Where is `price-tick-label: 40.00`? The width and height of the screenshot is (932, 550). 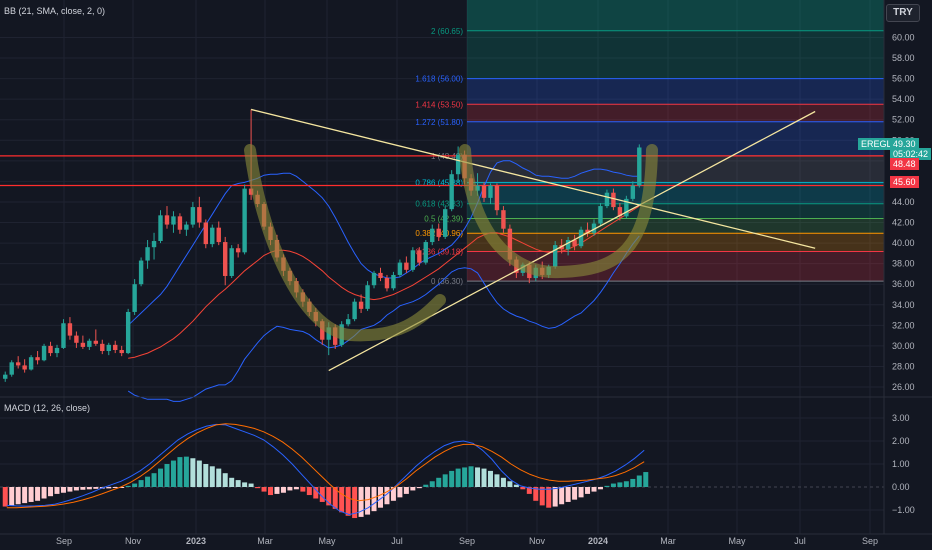 price-tick-label: 40.00 is located at coordinates (903, 243).